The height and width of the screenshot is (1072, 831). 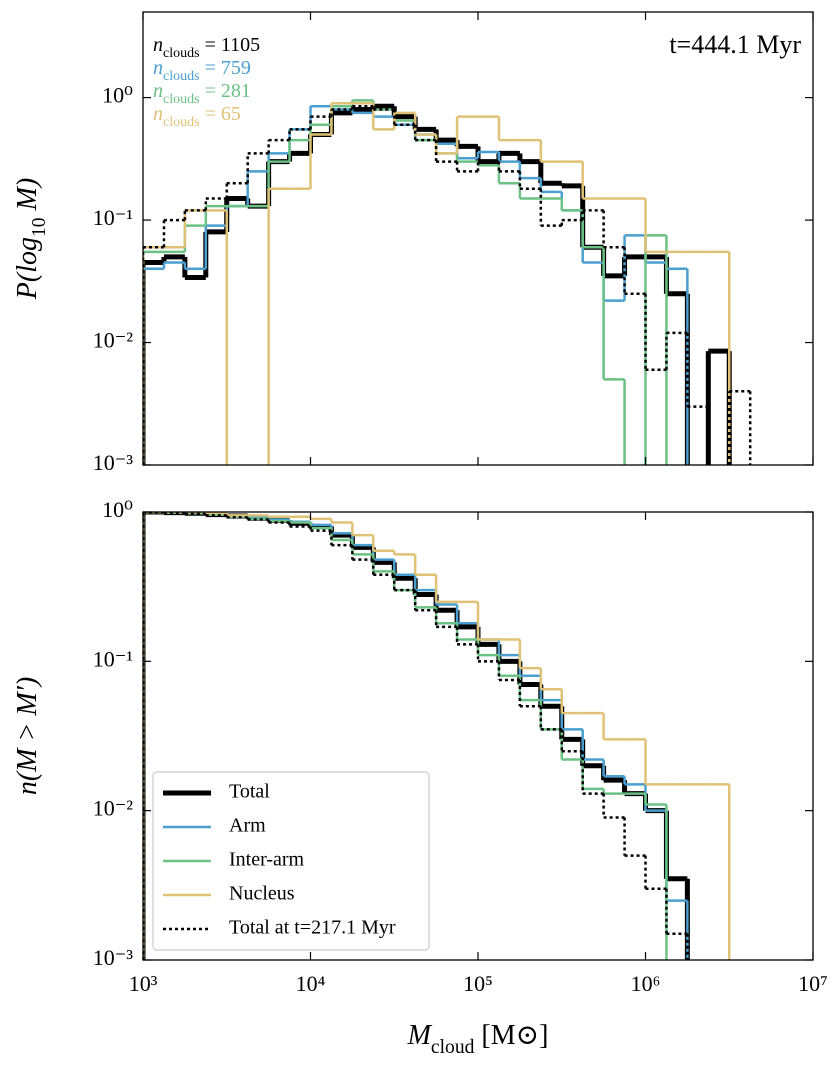 I want to click on label-part: 10, so click(x=39, y=227).